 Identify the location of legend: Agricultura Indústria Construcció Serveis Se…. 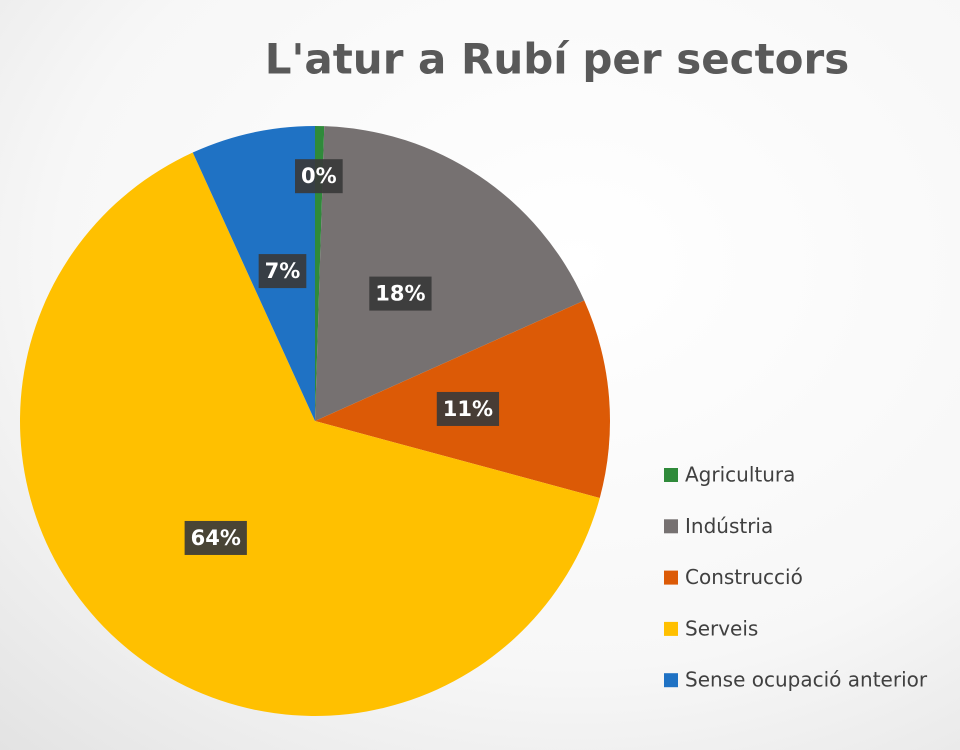
(796, 577).